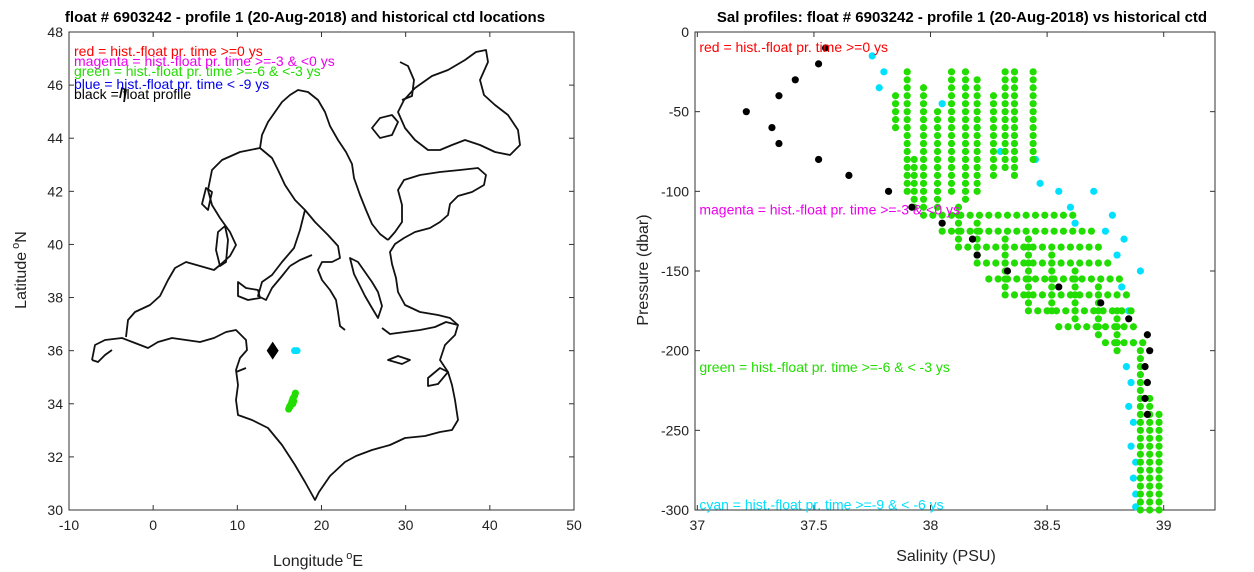 The height and width of the screenshot is (572, 1254). I want to click on map-xtick-label: 0, so click(153, 525).